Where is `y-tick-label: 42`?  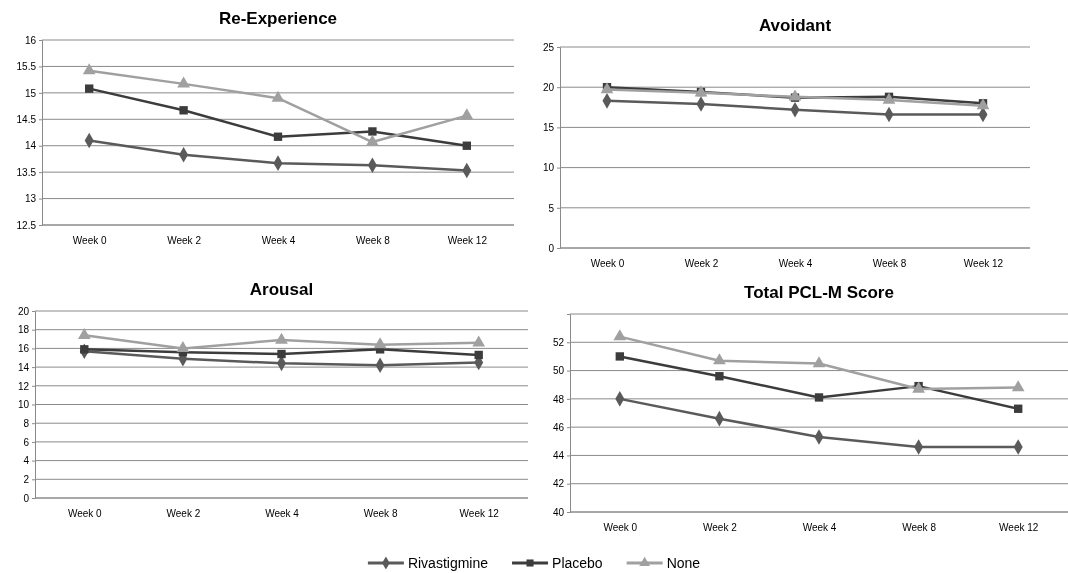
y-tick-label: 42 is located at coordinates (558, 484).